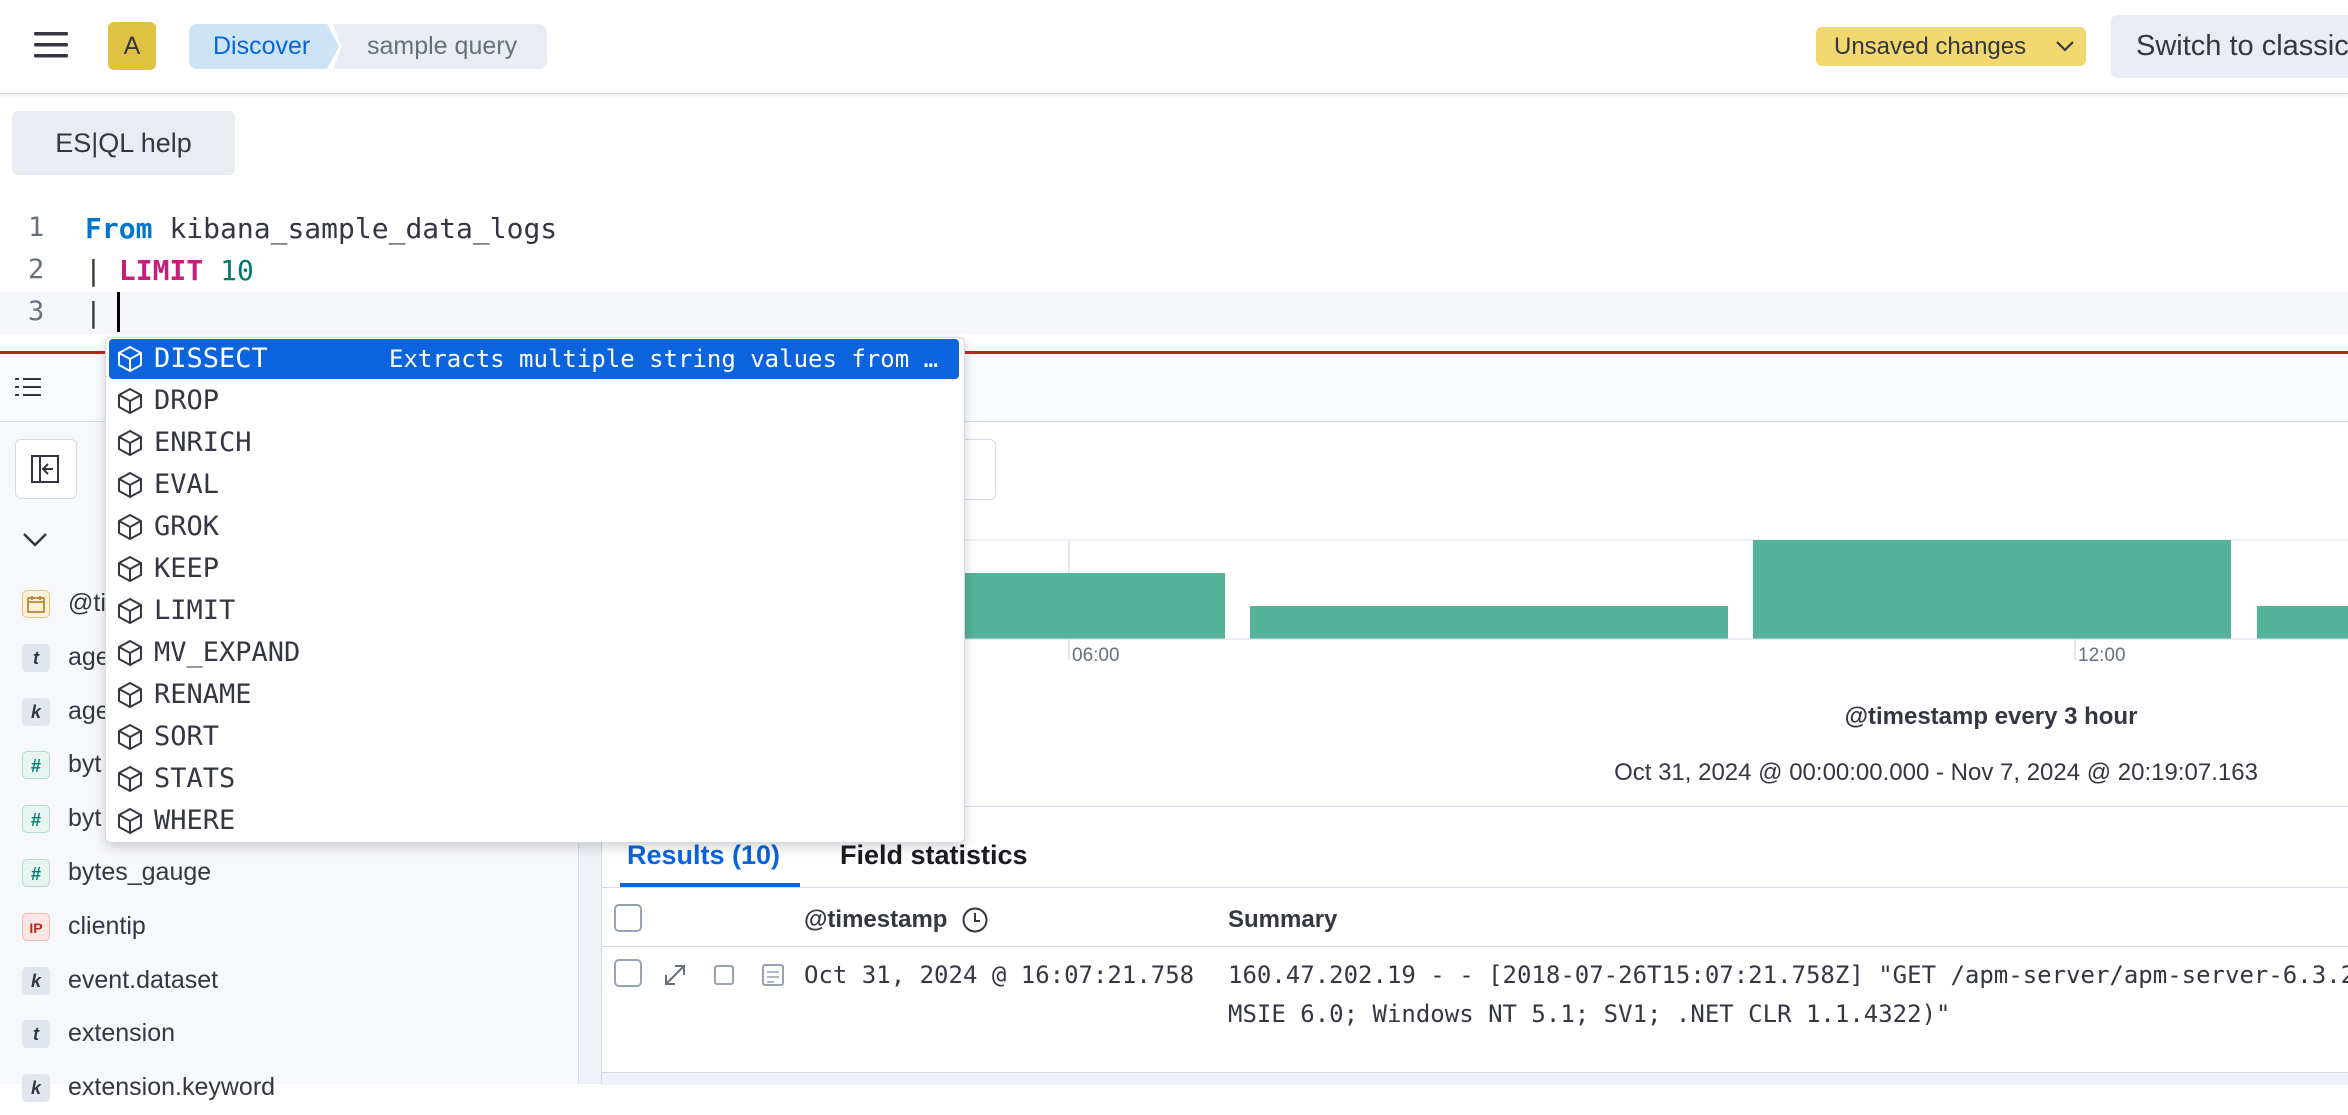  What do you see at coordinates (187, 526) in the screenshot?
I see `suggestion-label: GROK` at bounding box center [187, 526].